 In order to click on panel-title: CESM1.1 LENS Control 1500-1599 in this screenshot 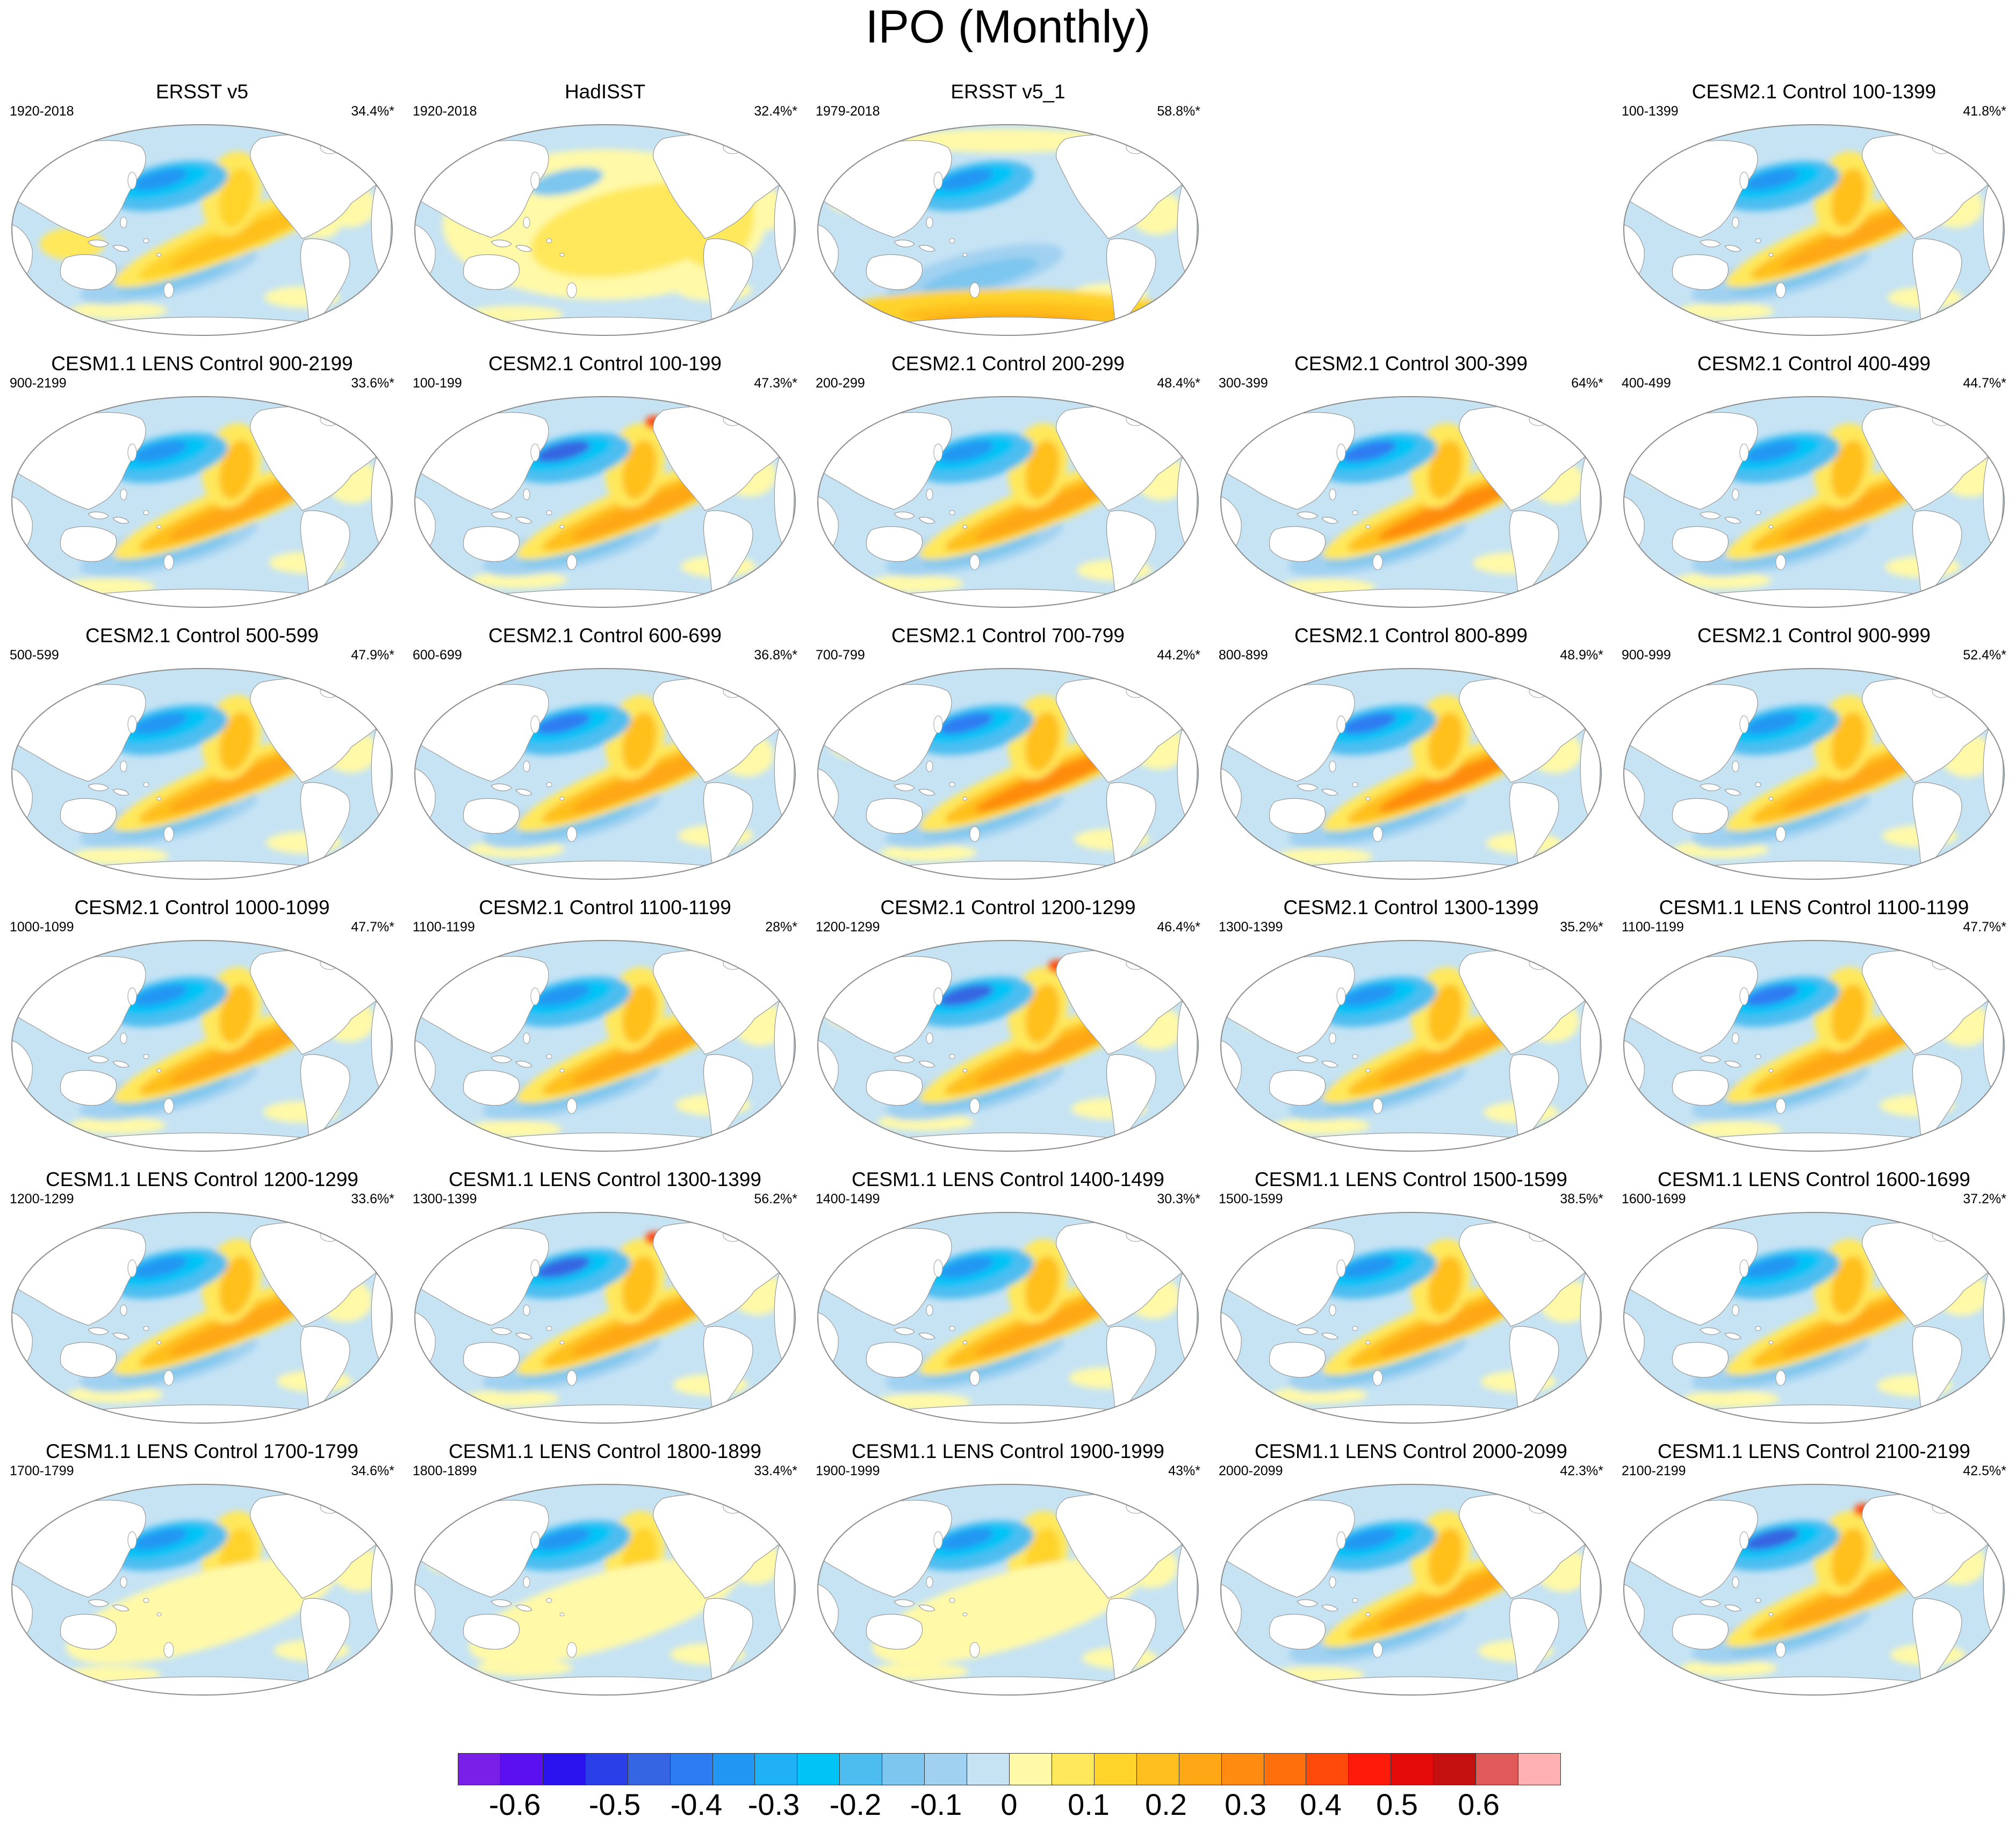, I will do `click(1411, 1179)`.